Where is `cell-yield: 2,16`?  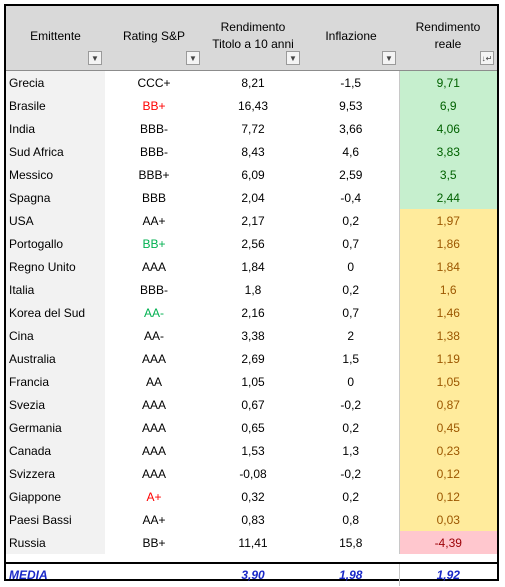 cell-yield: 2,16 is located at coordinates (253, 312).